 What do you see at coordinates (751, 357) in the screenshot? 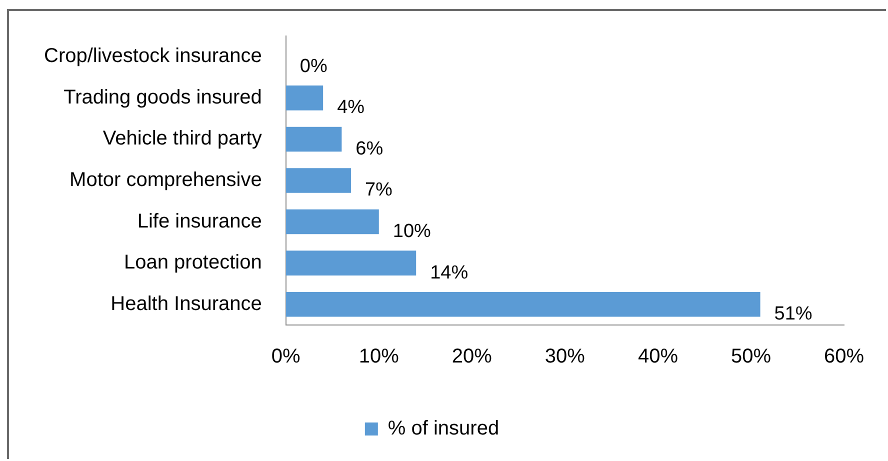
I see `x-tick-label: 50%` at bounding box center [751, 357].